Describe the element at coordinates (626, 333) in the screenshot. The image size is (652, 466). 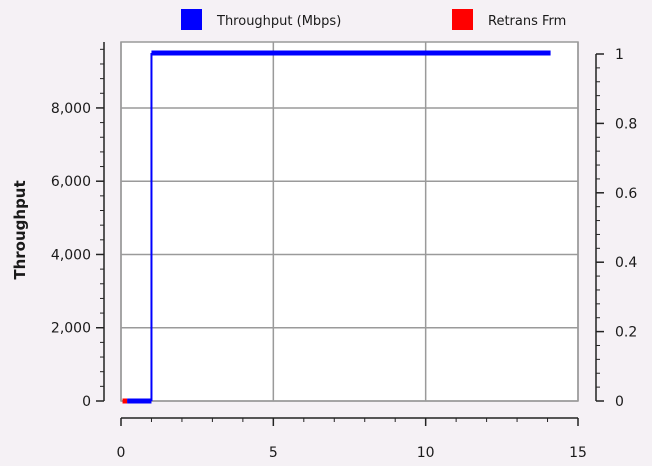
I see `y2-tick-label: 0.2` at that location.